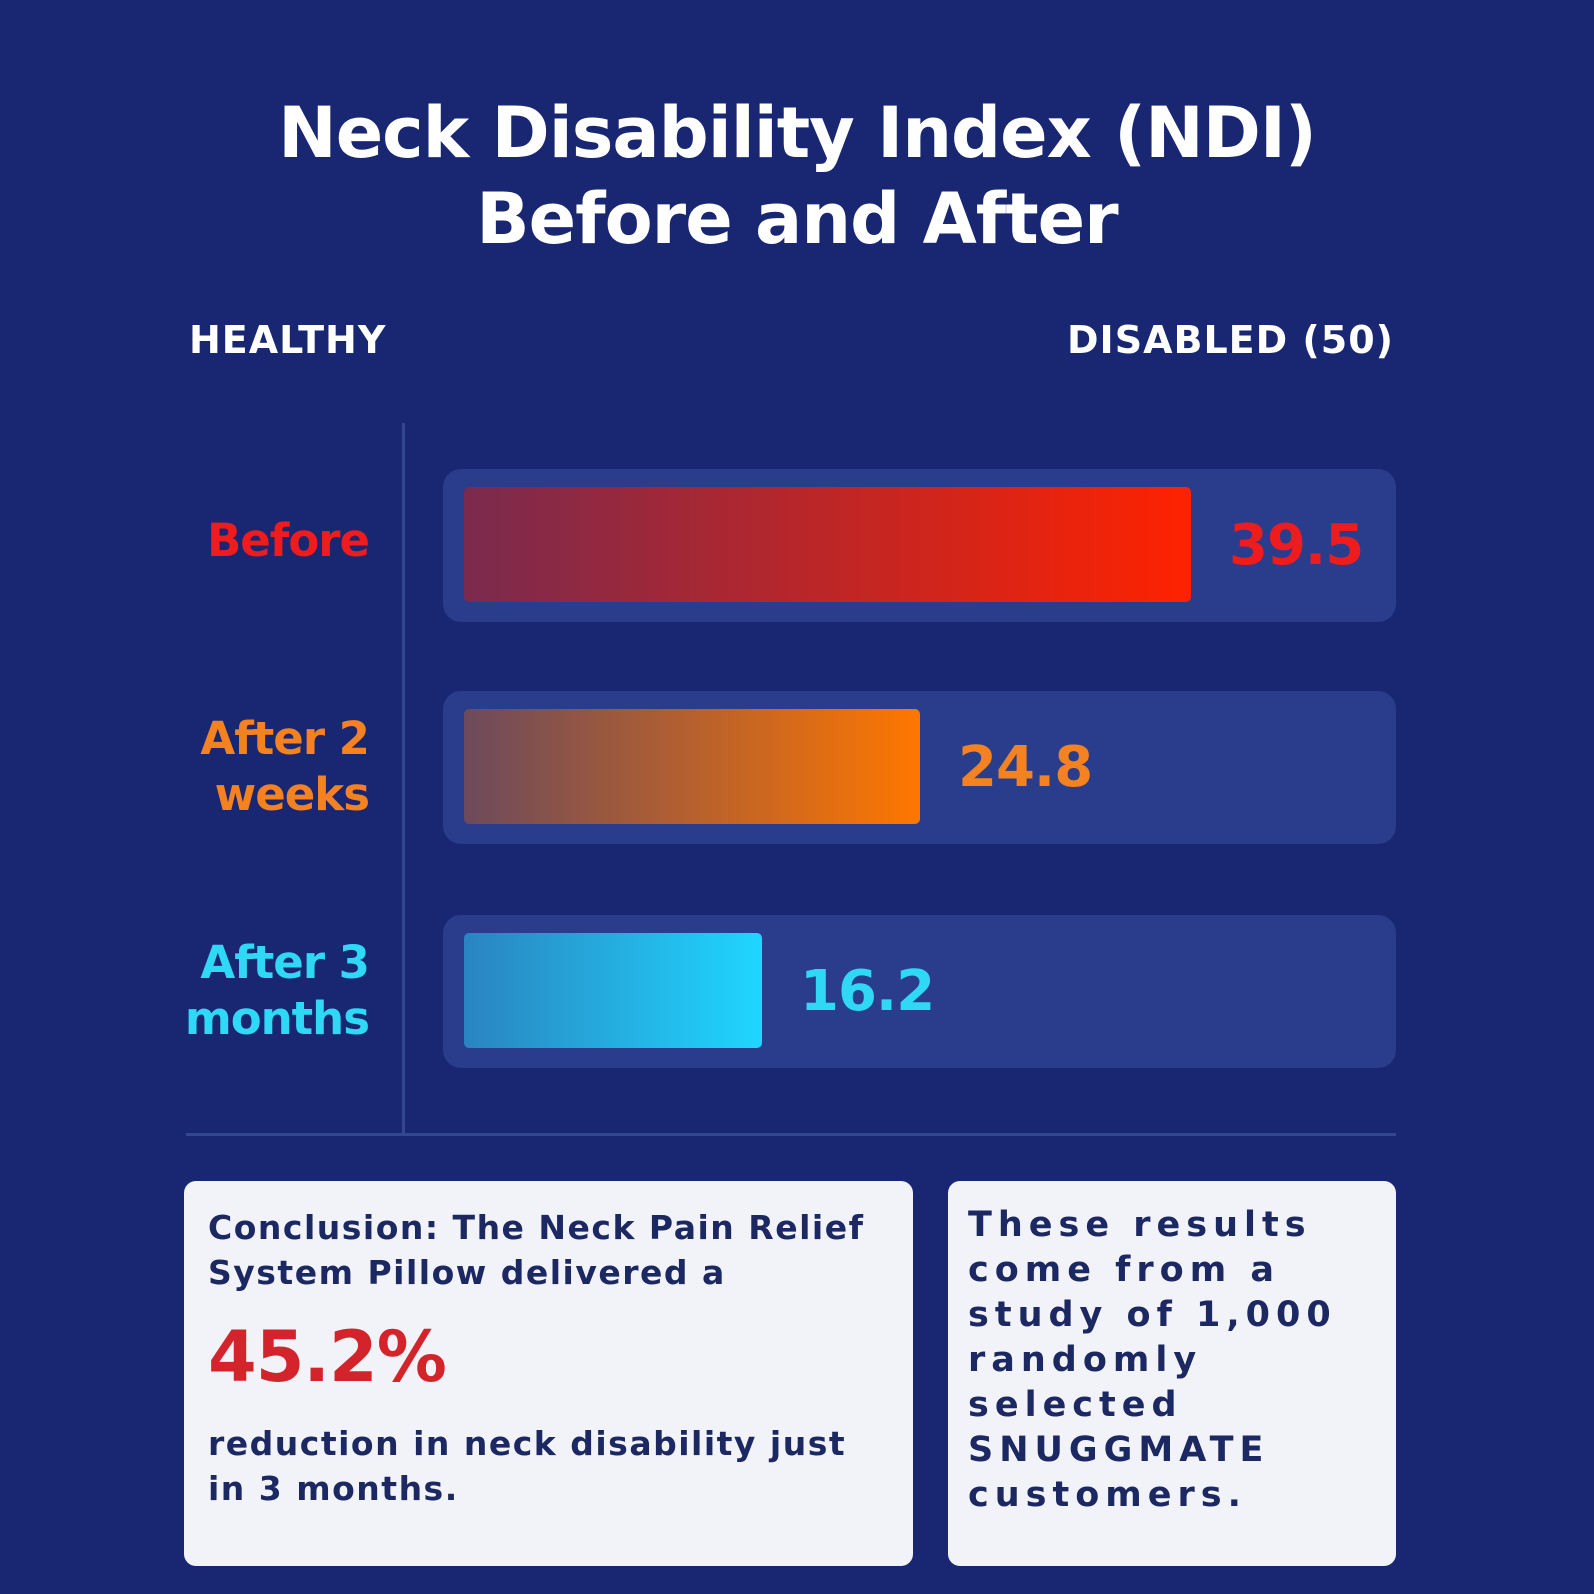 This screenshot has width=1594, height=1594. I want to click on vertical-axis-line, so click(403, 778).